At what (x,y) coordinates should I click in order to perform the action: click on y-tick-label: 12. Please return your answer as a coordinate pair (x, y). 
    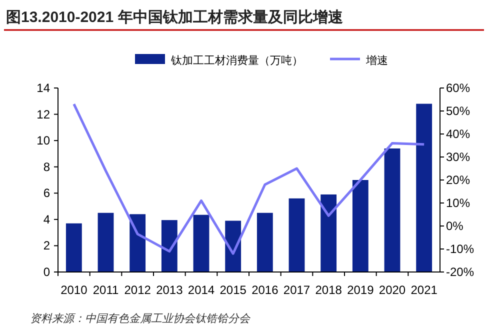
    Looking at the image, I should click on (43, 114).